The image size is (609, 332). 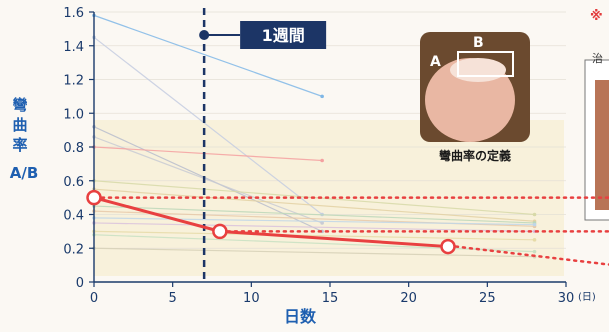 I want to click on x-tick-label: 15, so click(x=330, y=298).